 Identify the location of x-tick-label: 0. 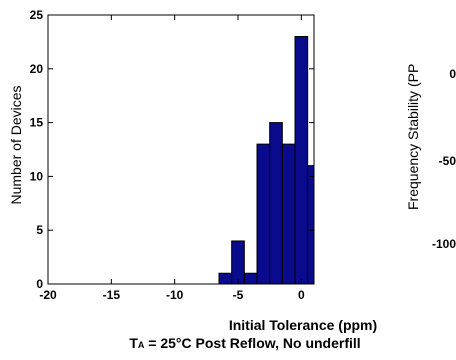
(301, 295).